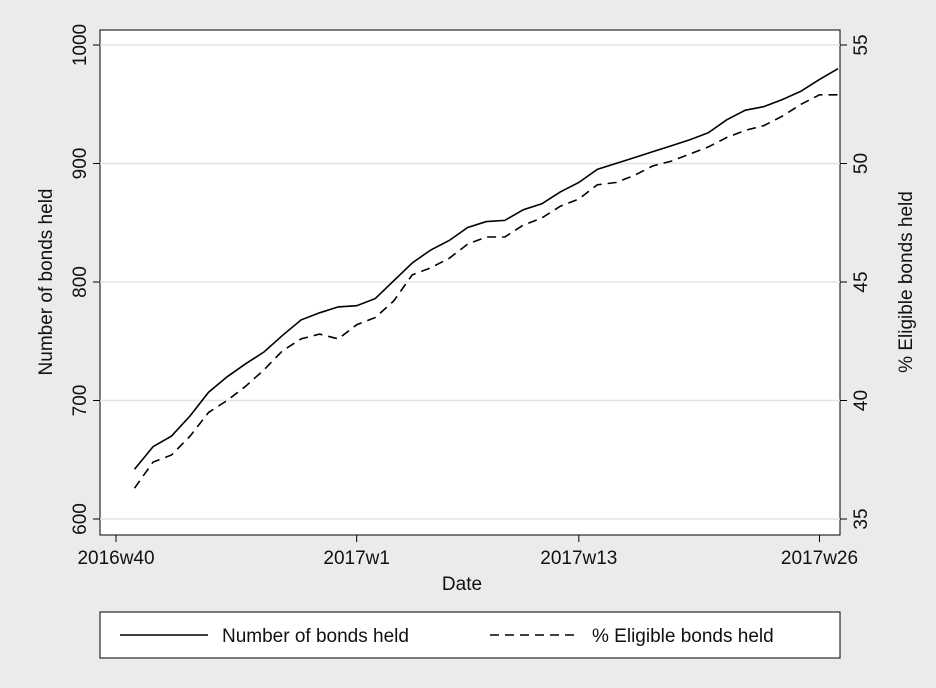  I want to click on x-tick-label: 2017w1, so click(356, 558).